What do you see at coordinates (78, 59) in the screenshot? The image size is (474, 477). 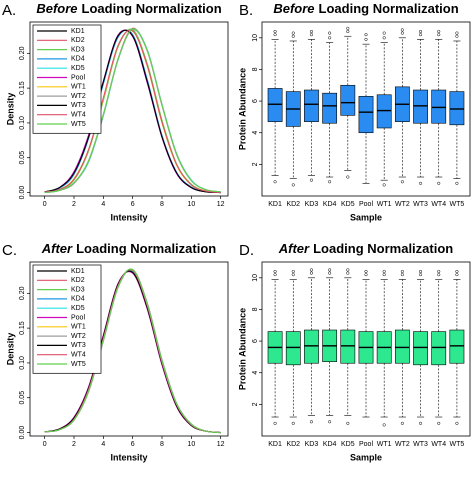 I see `legend-label: KD4` at bounding box center [78, 59].